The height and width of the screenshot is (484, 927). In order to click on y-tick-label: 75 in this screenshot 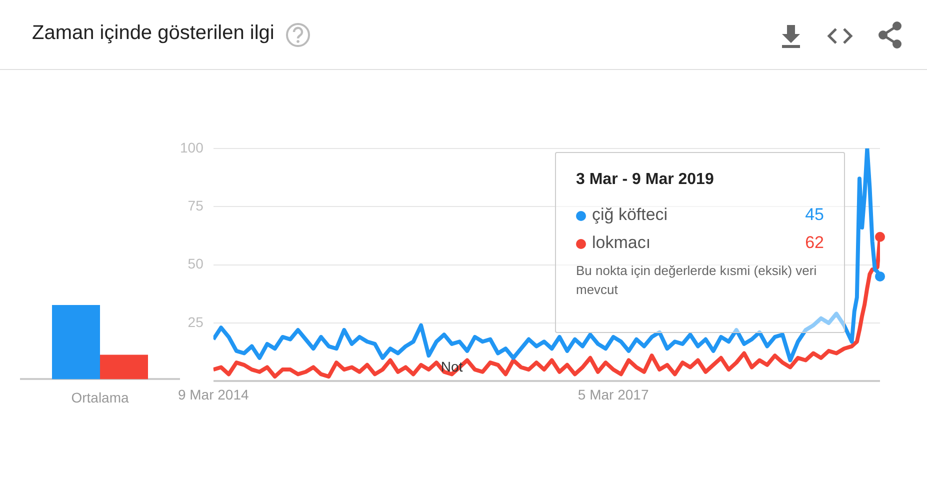, I will do `click(196, 205)`.